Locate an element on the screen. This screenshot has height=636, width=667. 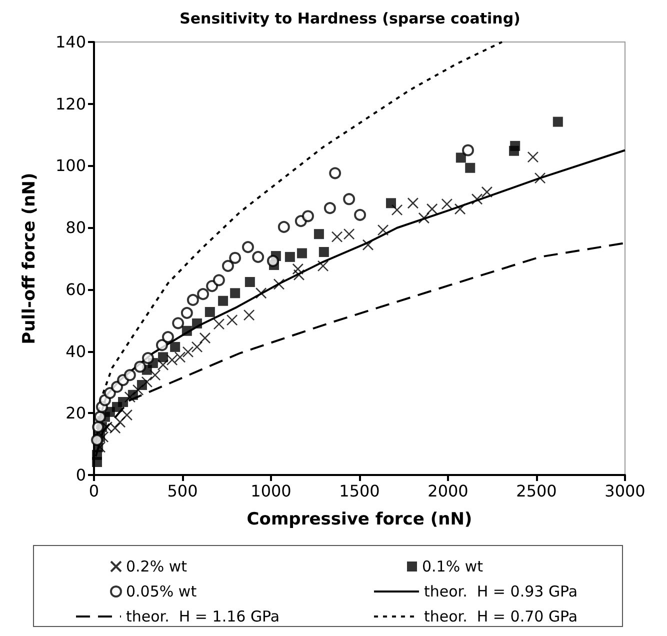
y-tick-label: 20 is located at coordinates (76, 413).